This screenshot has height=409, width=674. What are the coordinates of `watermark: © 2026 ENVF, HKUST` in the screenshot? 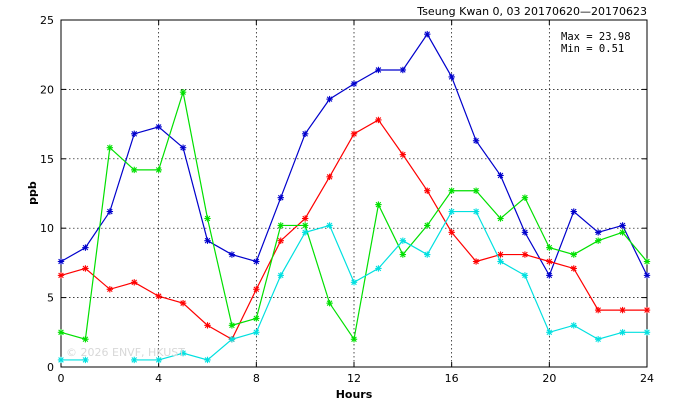 It's located at (125, 352).